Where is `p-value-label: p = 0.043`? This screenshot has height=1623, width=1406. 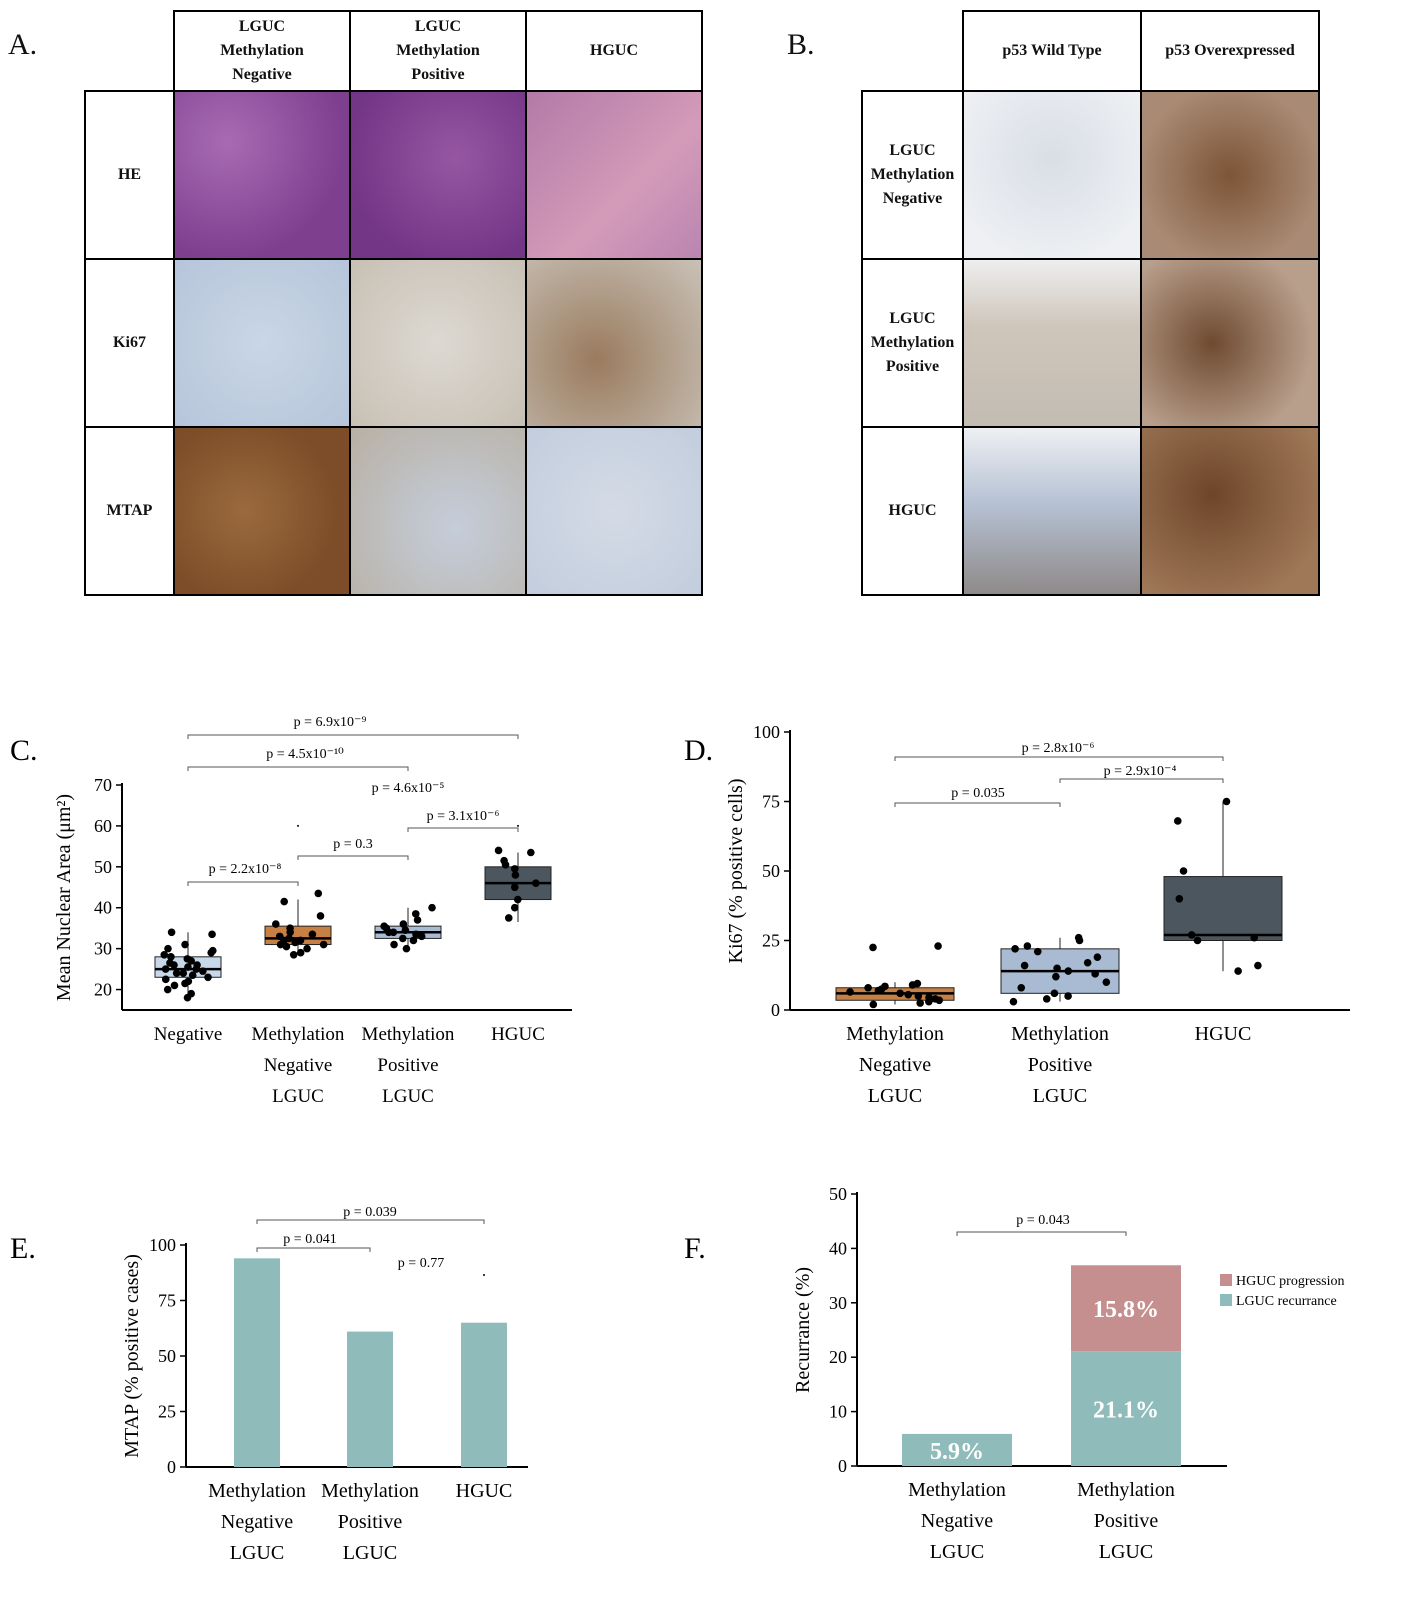 p-value-label: p = 0.043 is located at coordinates (1042, 1220).